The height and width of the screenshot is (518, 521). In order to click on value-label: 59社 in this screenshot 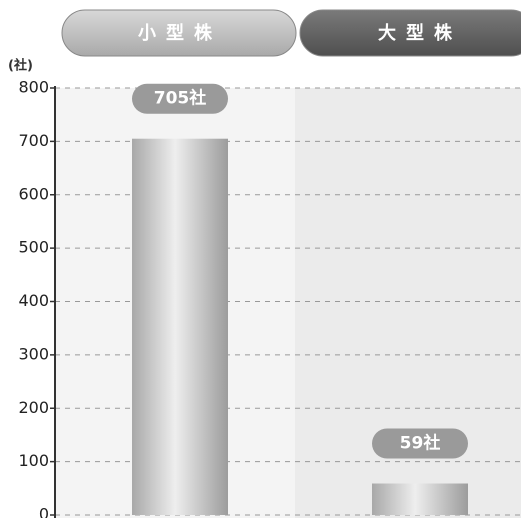, I will do `click(420, 443)`.